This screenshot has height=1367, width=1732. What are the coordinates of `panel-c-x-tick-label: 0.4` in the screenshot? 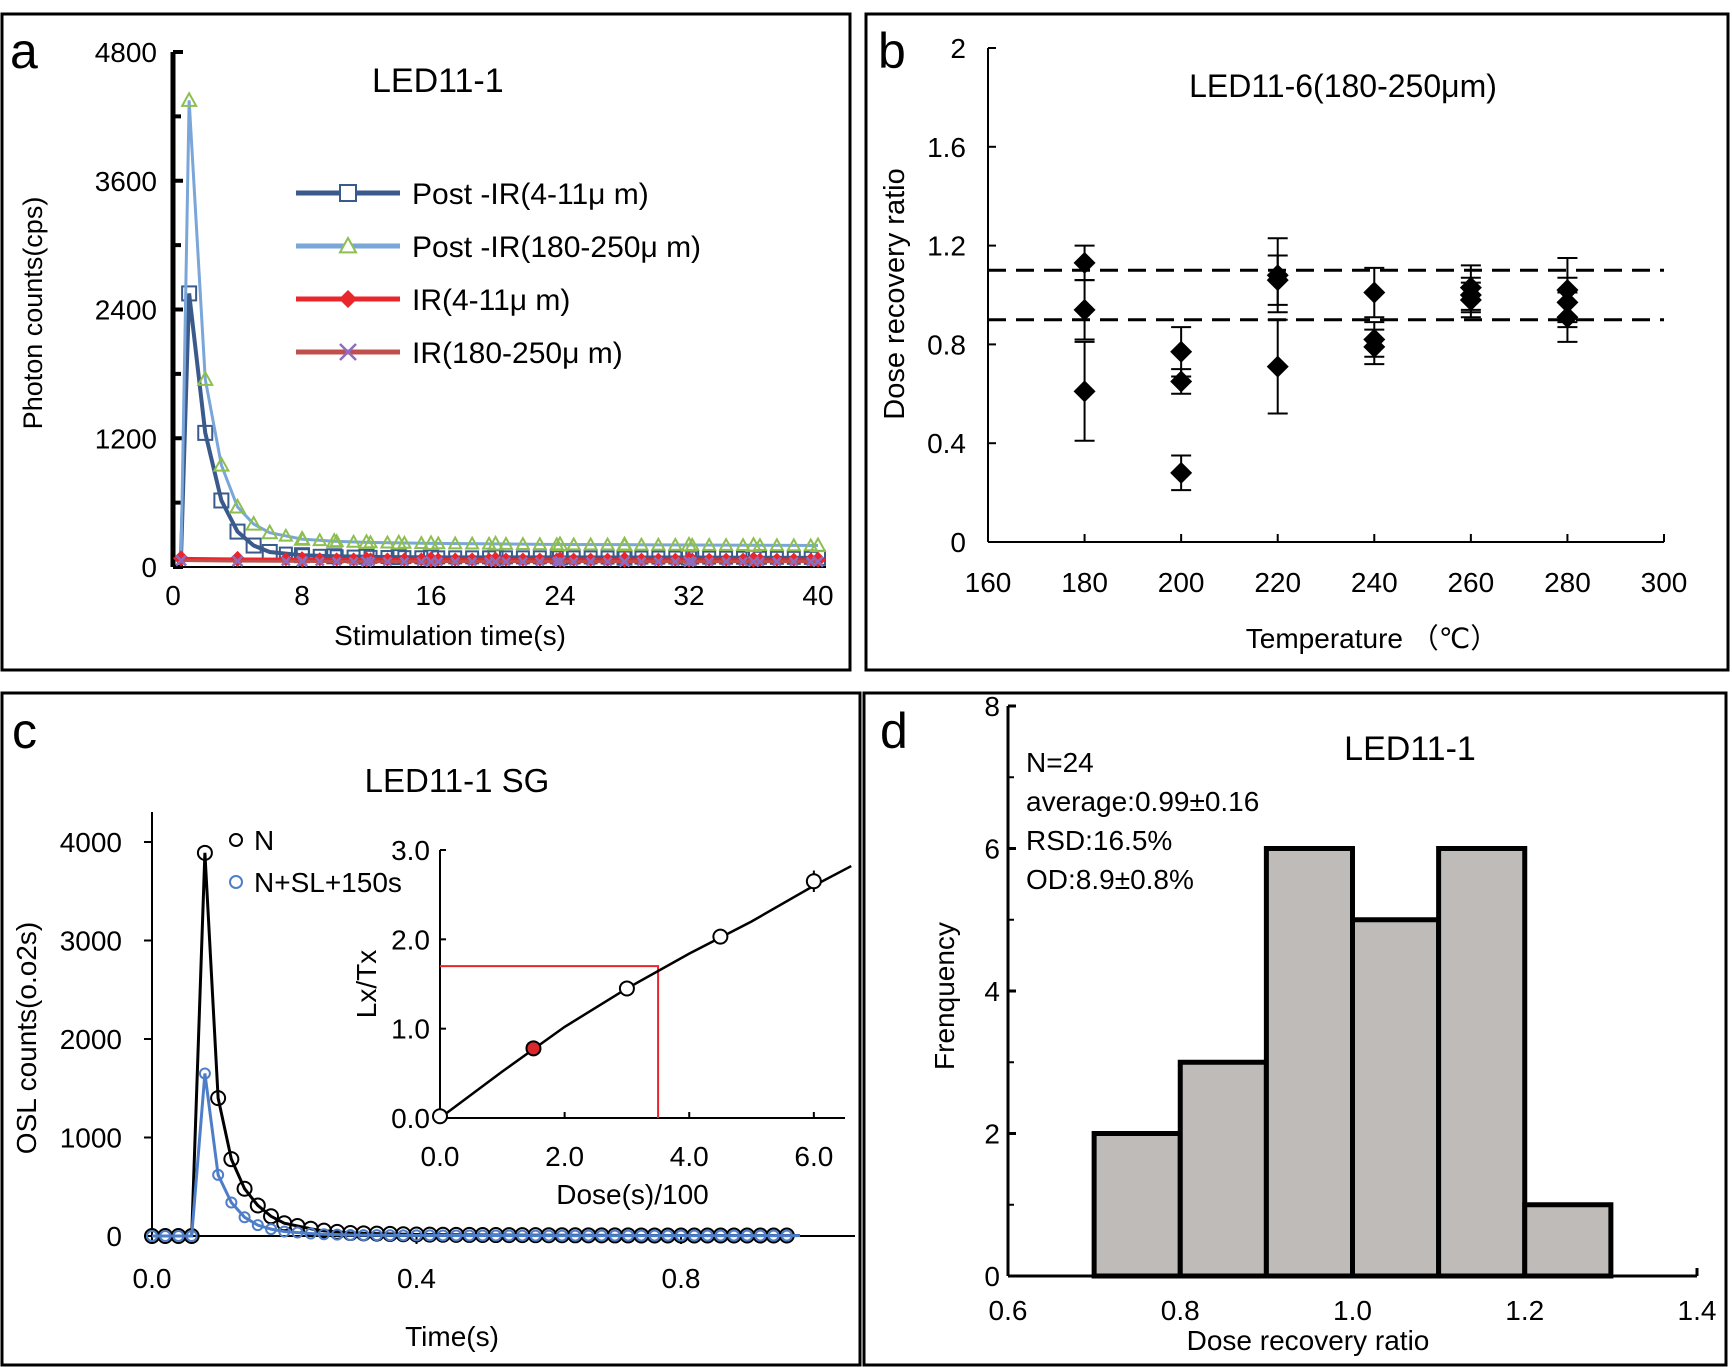 It's located at (416, 1278).